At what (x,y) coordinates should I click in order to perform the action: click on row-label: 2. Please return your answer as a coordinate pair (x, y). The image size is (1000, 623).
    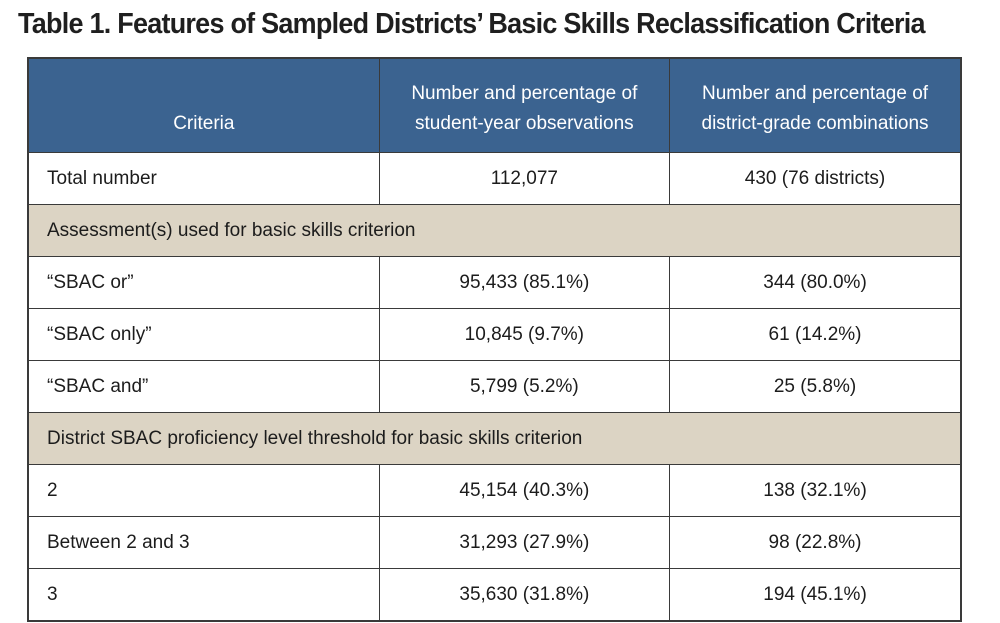
    Looking at the image, I should click on (203, 490).